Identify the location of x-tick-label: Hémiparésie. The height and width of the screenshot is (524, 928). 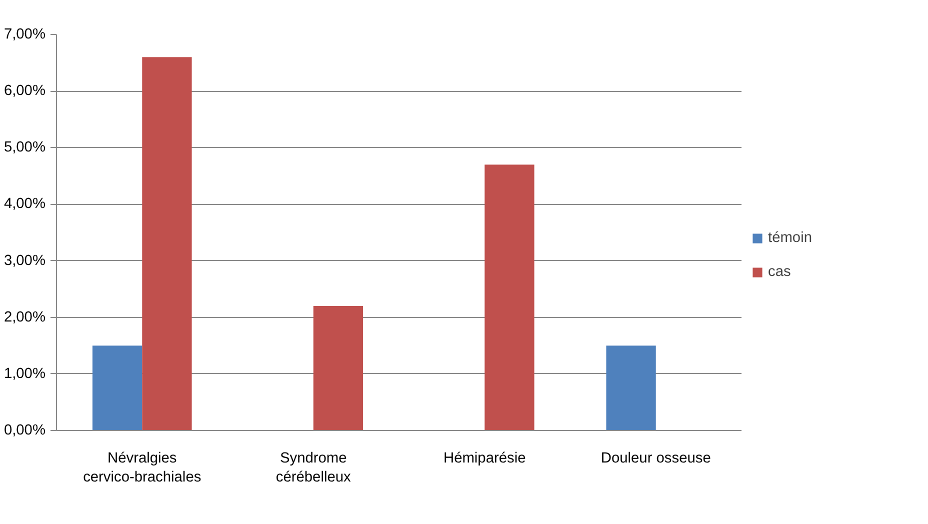
(484, 458).